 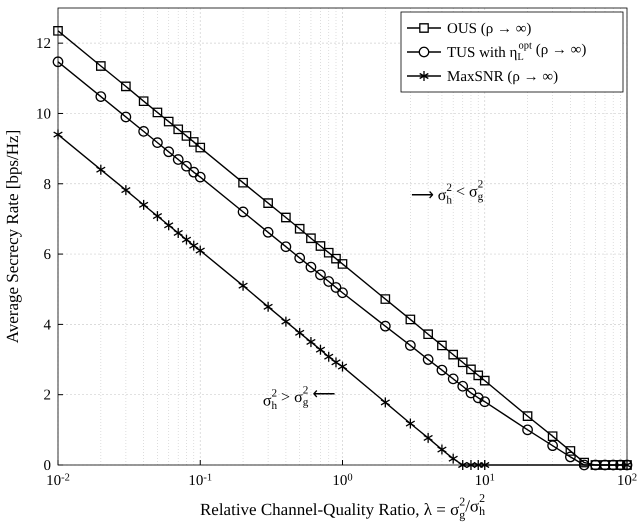 I want to click on x-tick-label: 10$^{-1}$, so click(x=200, y=480).